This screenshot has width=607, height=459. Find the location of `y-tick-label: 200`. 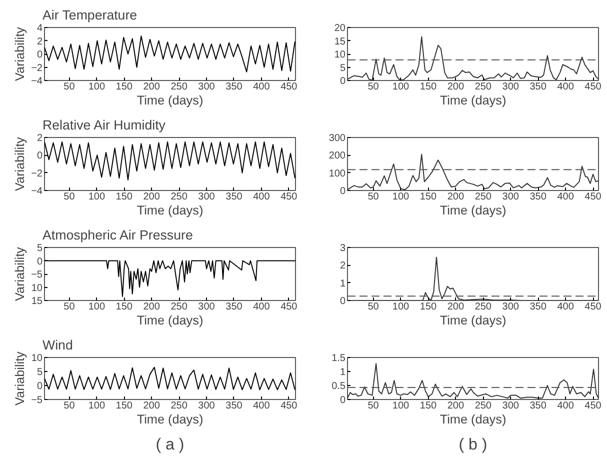

y-tick-label: 200 is located at coordinates (337, 156).